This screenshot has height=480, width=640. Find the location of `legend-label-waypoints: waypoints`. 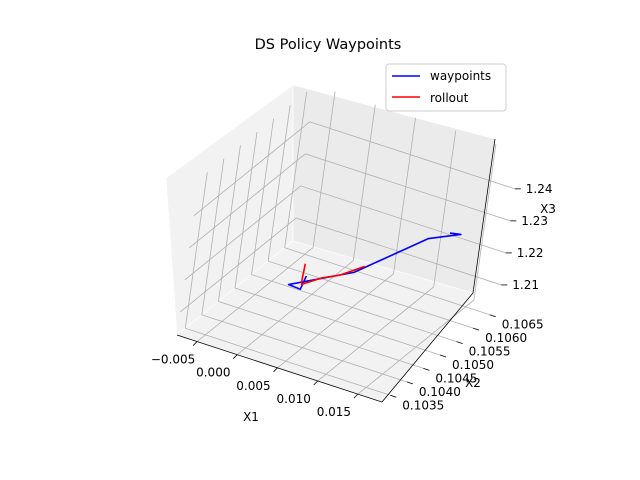

legend-label-waypoints: waypoints is located at coordinates (460, 76).